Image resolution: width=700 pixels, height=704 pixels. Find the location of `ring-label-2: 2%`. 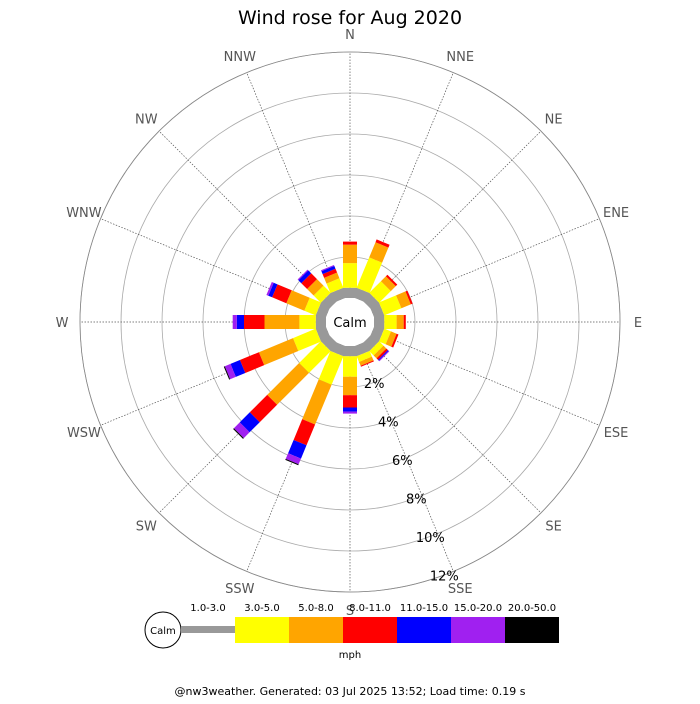

ring-label-2: 2% is located at coordinates (374, 384).